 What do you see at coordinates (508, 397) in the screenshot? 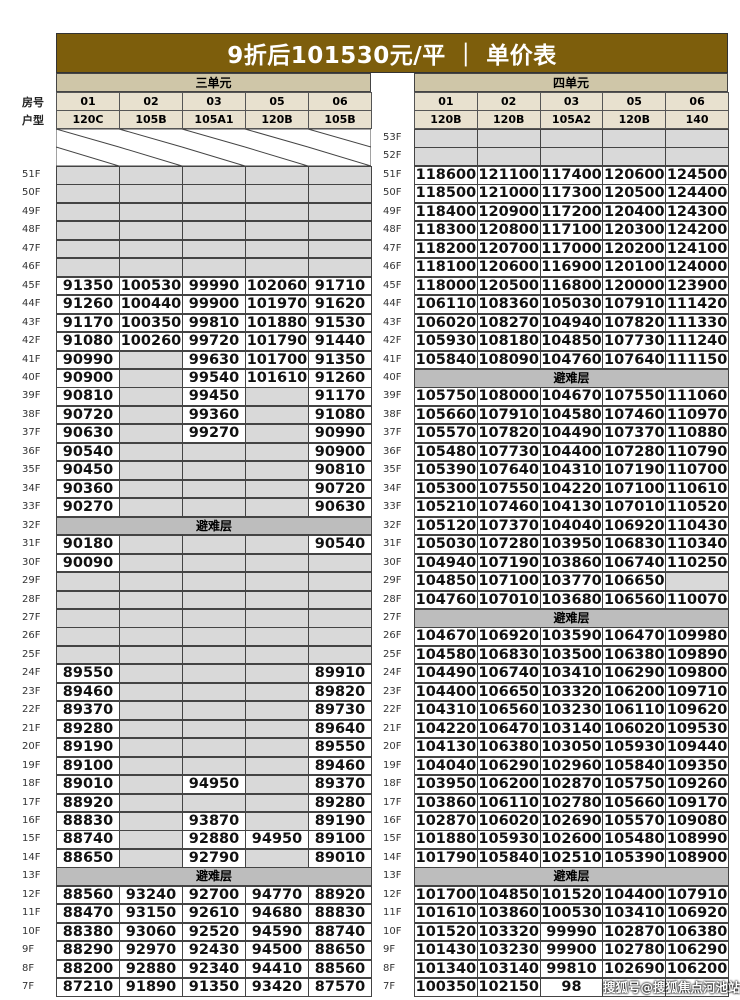
I see `price-cell: 108000` at bounding box center [508, 397].